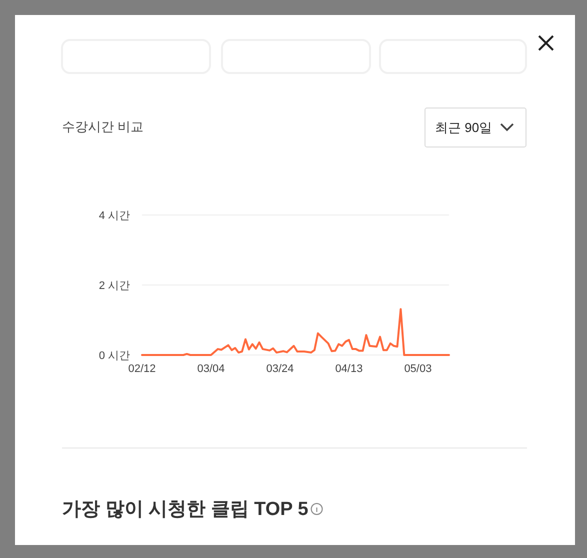 The width and height of the screenshot is (587, 558). I want to click on y-tick-label: 2 시간, so click(114, 286).